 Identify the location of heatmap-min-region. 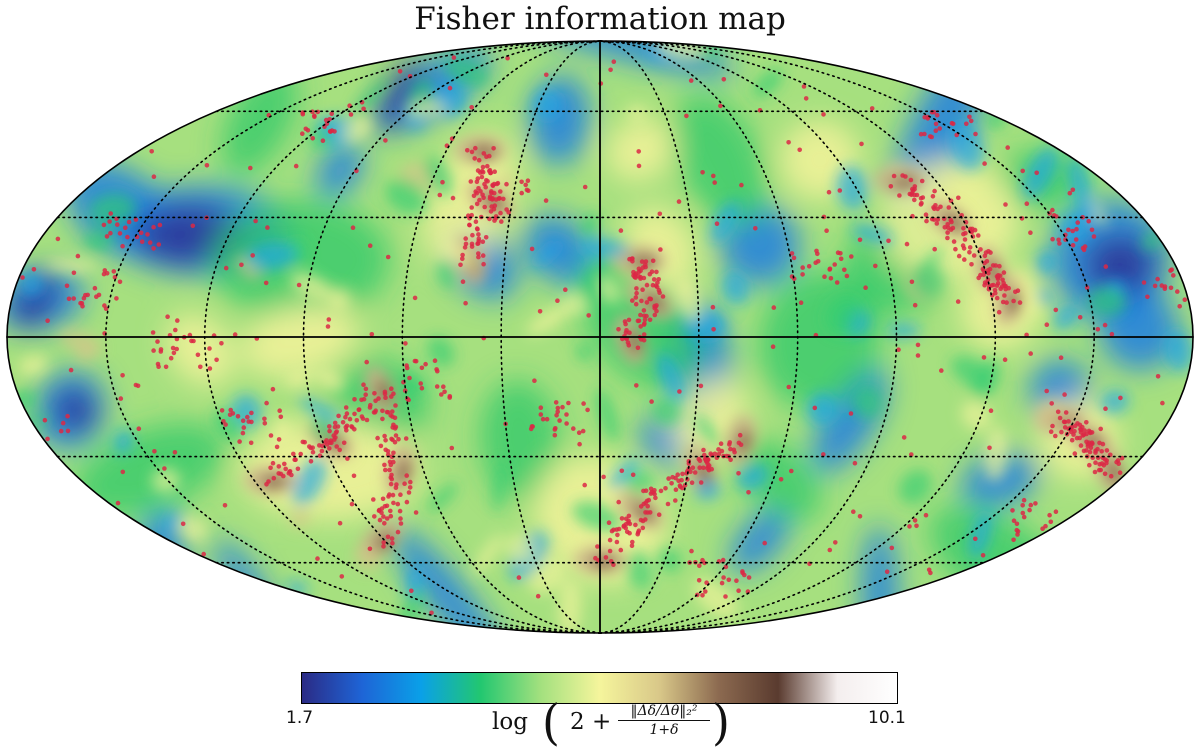
(75, 410).